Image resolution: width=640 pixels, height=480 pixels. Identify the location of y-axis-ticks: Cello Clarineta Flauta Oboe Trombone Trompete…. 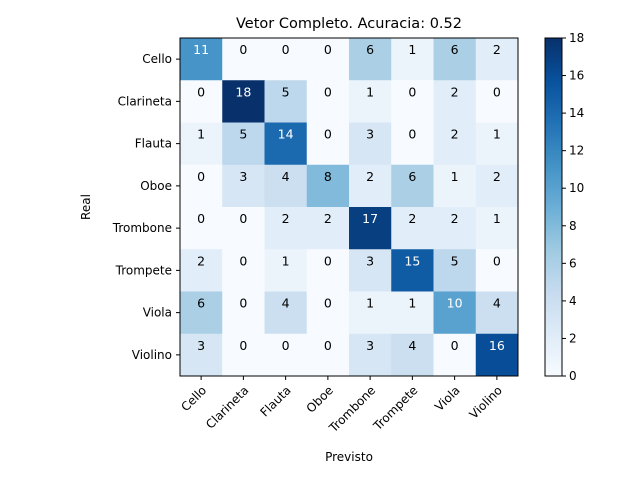
(146, 207).